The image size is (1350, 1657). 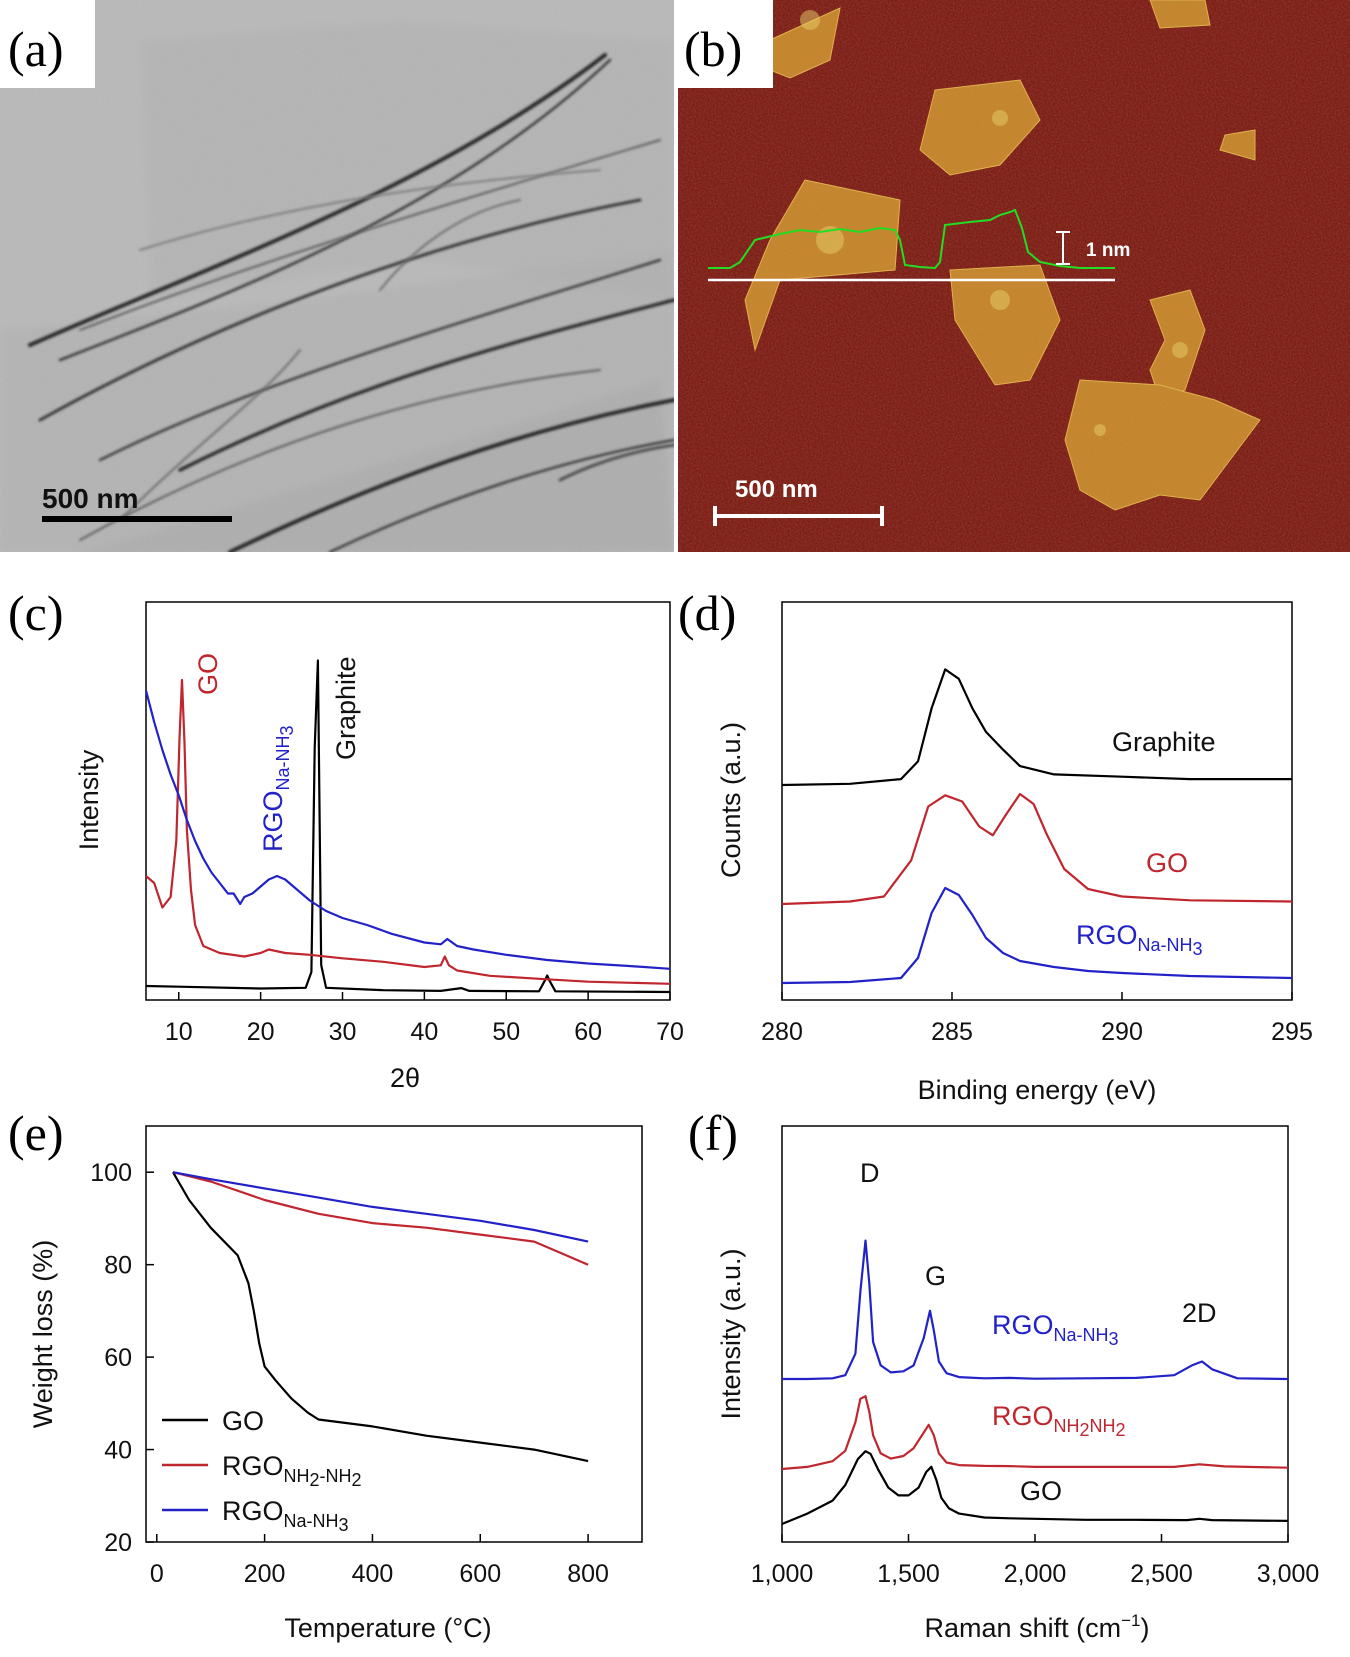 What do you see at coordinates (731, 1333) in the screenshot?
I see `ylabel-f: Intensity (a.u.)` at bounding box center [731, 1333].